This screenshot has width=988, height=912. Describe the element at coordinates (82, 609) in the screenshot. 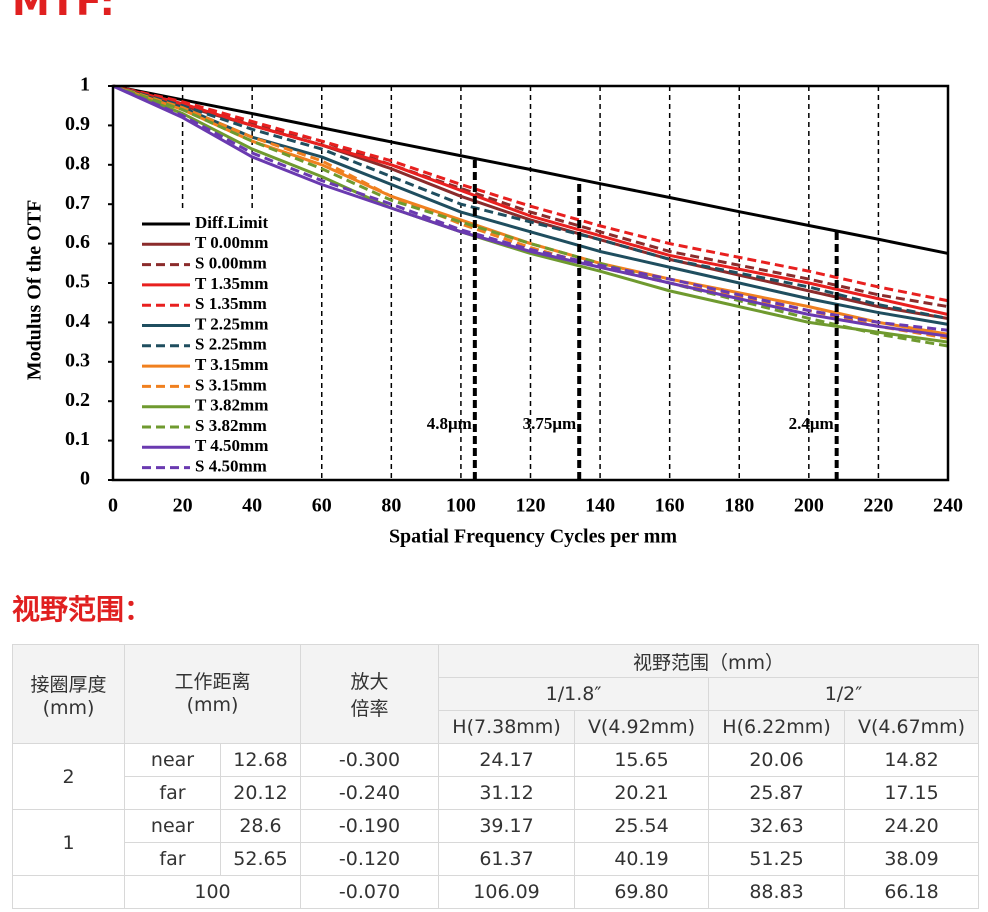

I see `section-title: 视野范围：` at that location.